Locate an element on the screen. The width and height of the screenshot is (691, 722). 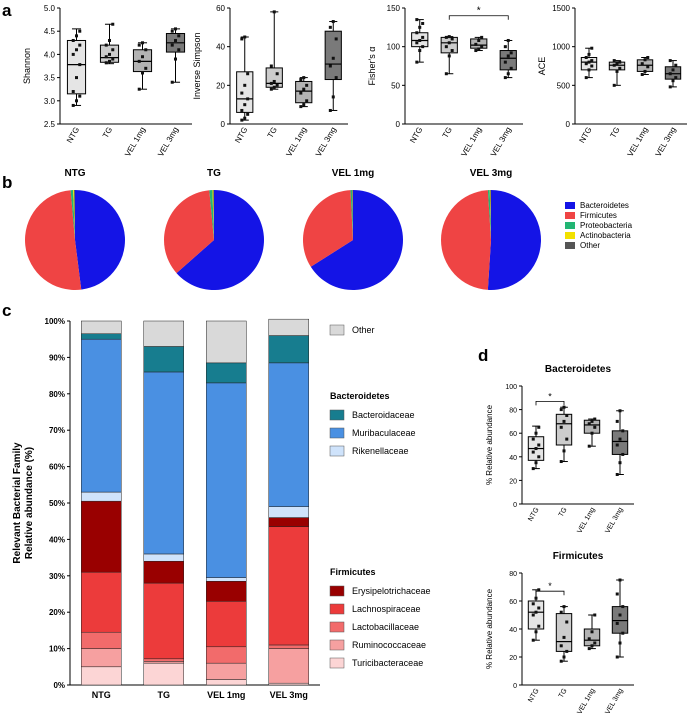
y-axis-label-line-2: Relative abundance (%) is located at coordinates (29, 503).